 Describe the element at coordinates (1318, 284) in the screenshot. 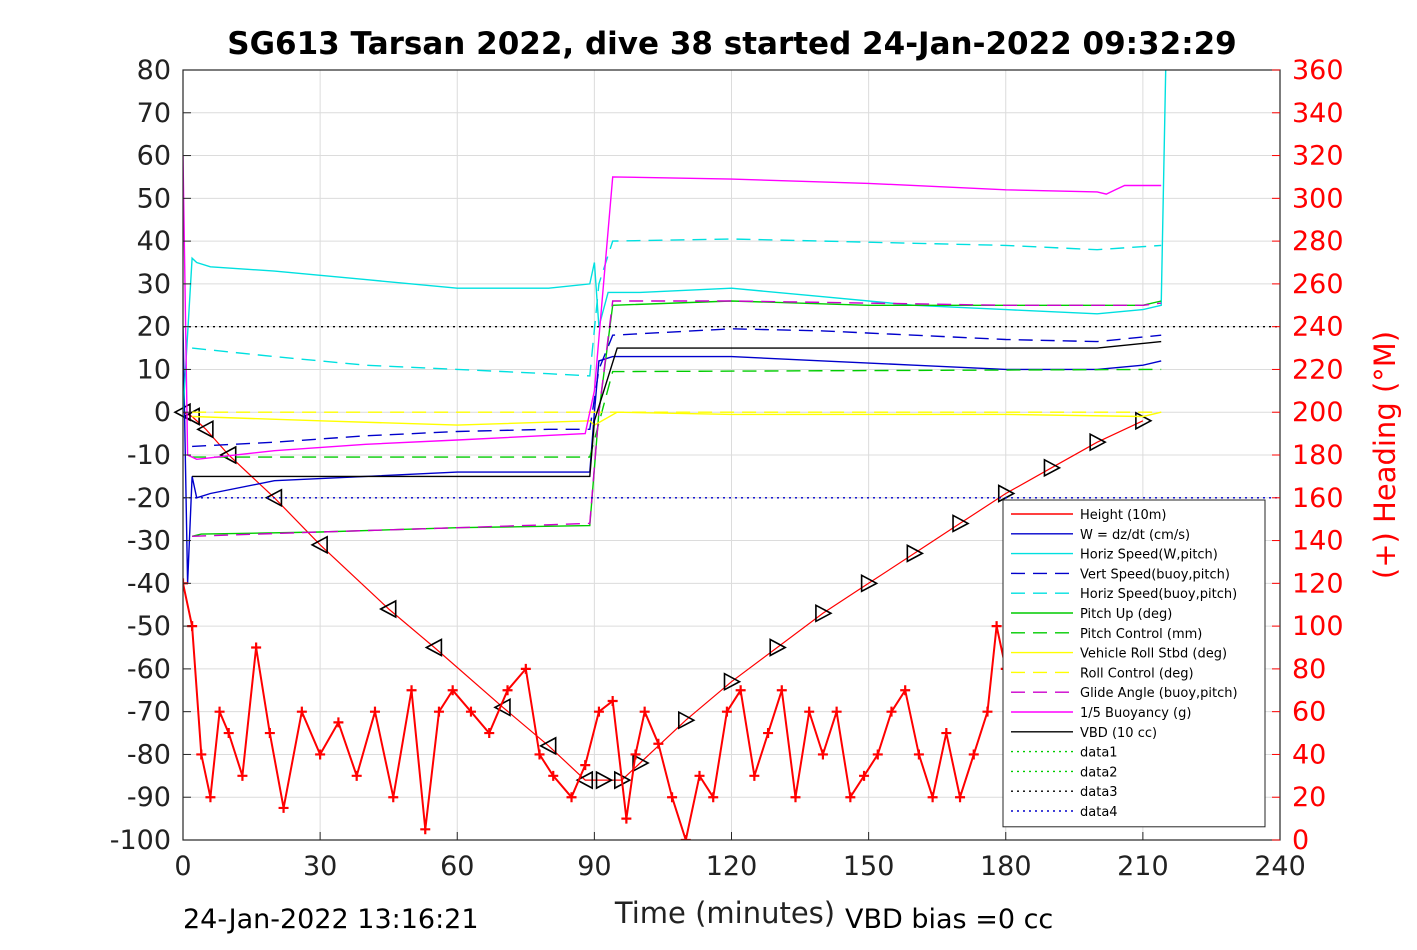

I see `y-right-tick-label: 260` at that location.